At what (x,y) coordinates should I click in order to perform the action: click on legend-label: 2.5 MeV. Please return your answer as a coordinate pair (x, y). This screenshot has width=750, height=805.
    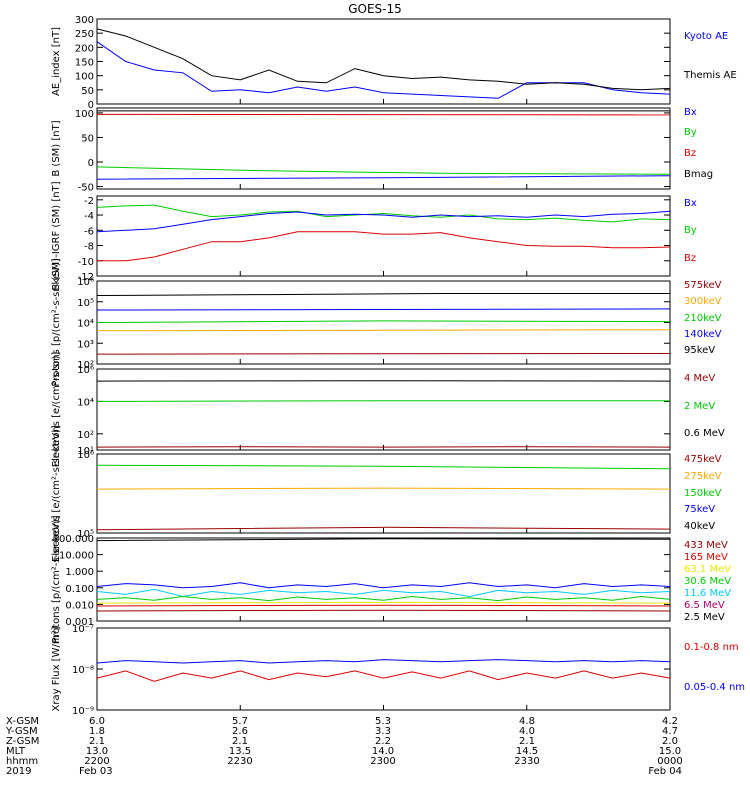
    Looking at the image, I should click on (704, 617).